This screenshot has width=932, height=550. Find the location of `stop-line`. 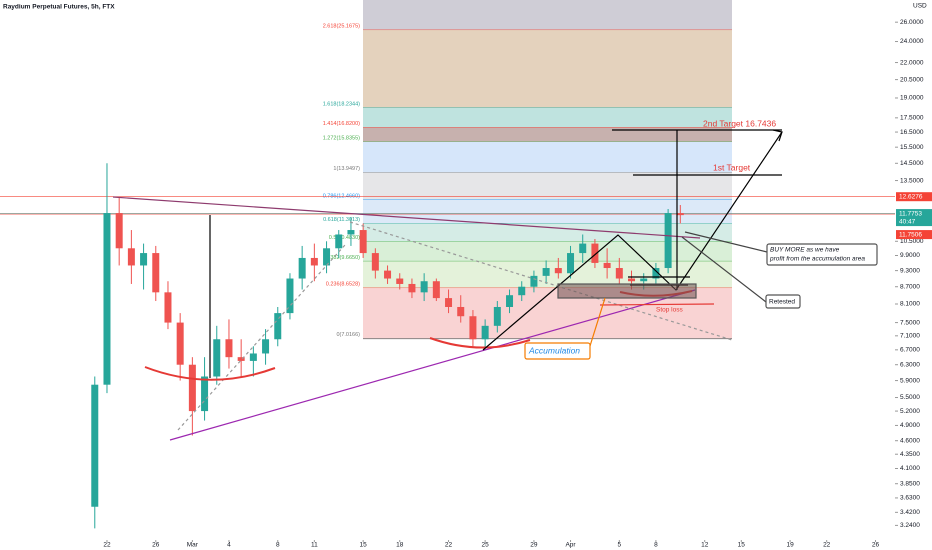

stop-line is located at coordinates (657, 304).